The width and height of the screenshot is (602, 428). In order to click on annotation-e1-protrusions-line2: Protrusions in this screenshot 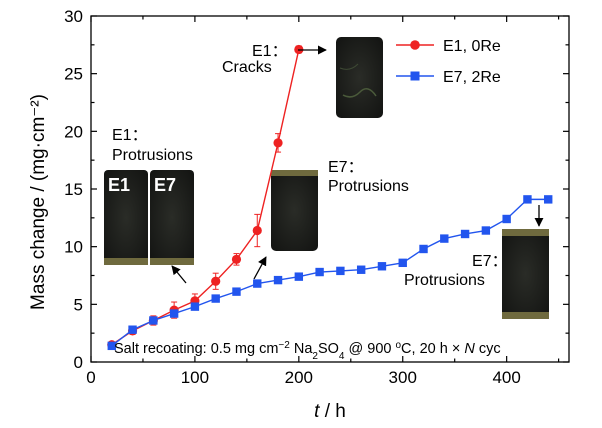, I will do `click(152, 155)`.